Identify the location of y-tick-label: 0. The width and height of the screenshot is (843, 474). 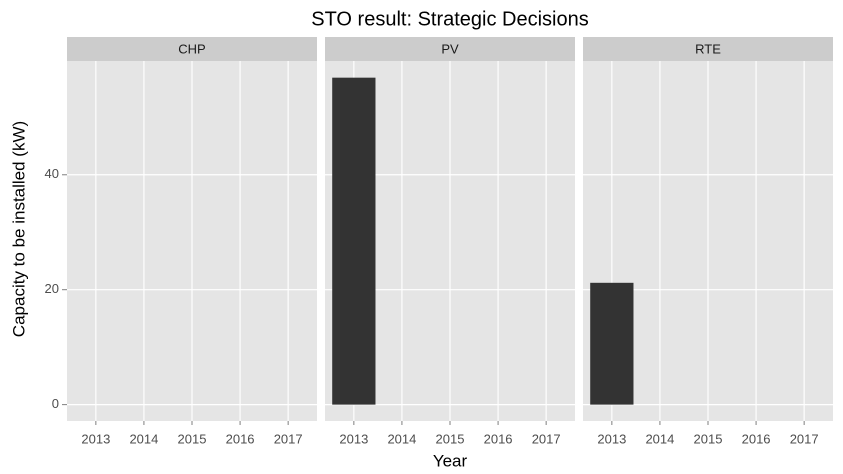
(55, 403).